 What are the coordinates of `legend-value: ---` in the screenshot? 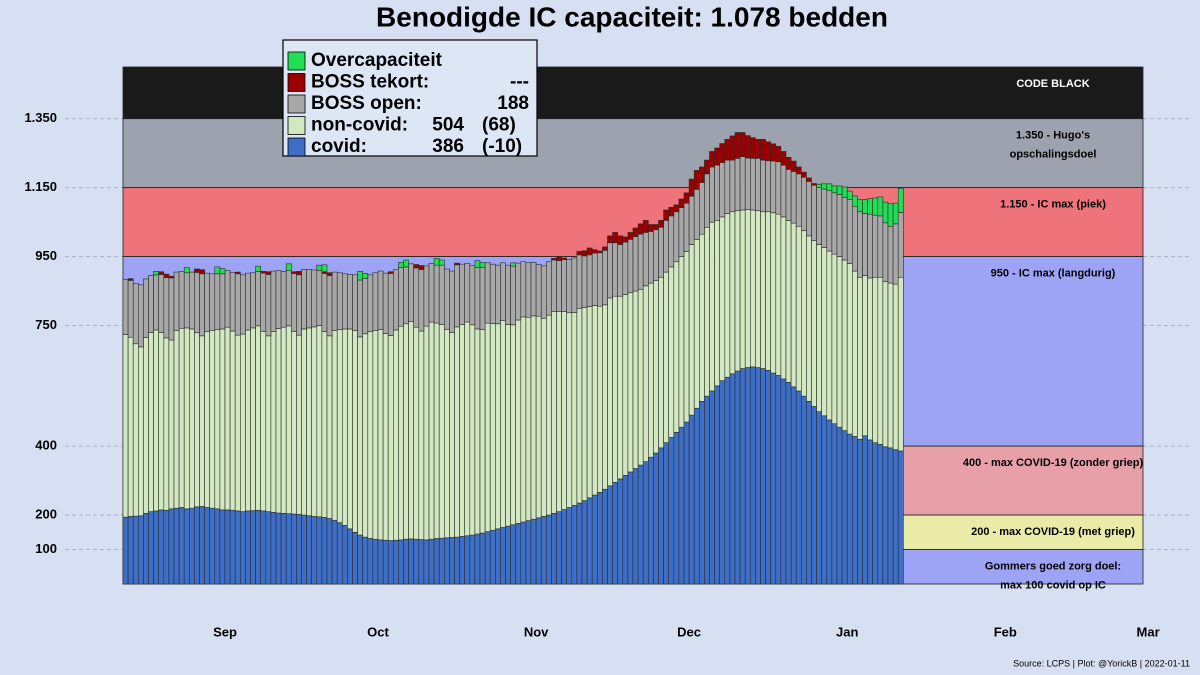 It's located at (519, 82).